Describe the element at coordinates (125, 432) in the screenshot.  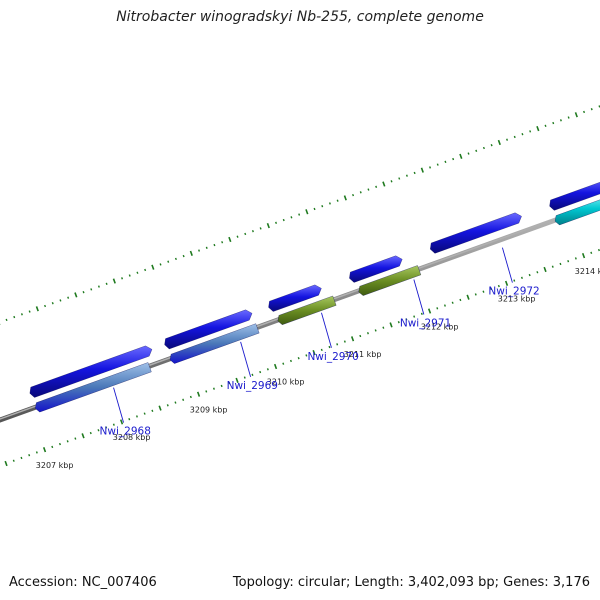
I see `gene-label: Nwi_2968` at that location.